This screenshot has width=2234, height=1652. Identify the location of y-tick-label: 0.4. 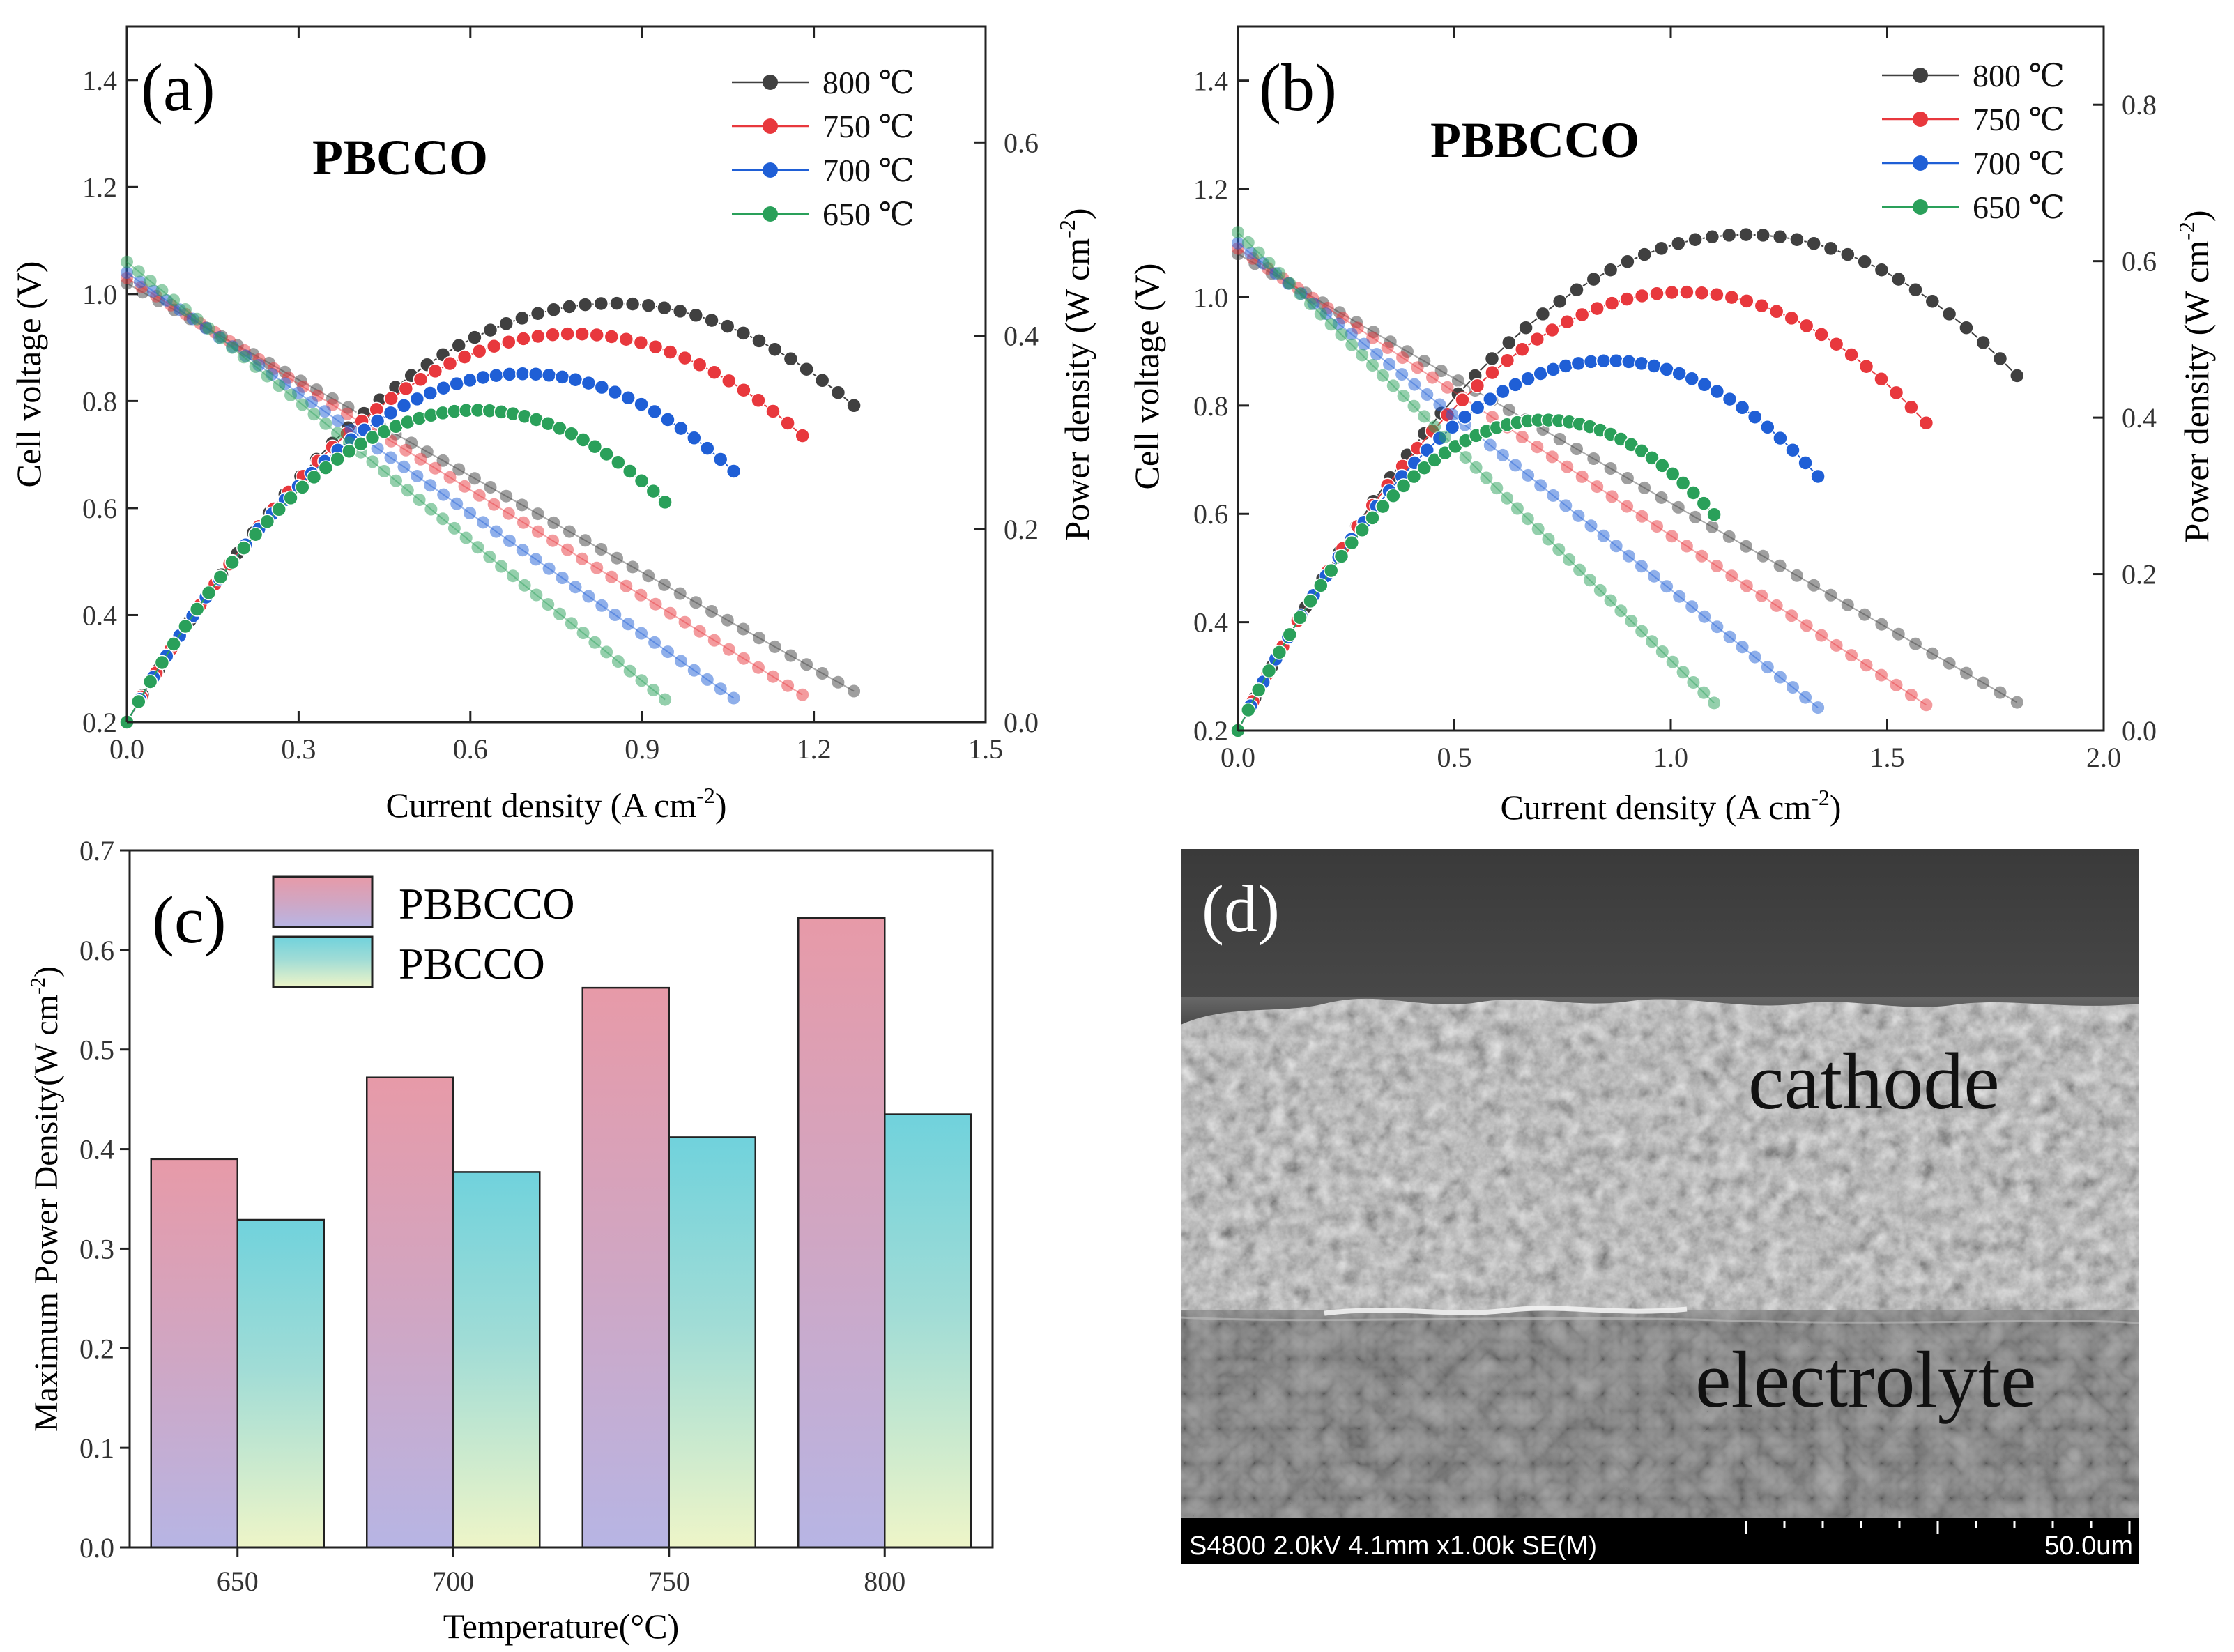
(99, 615).